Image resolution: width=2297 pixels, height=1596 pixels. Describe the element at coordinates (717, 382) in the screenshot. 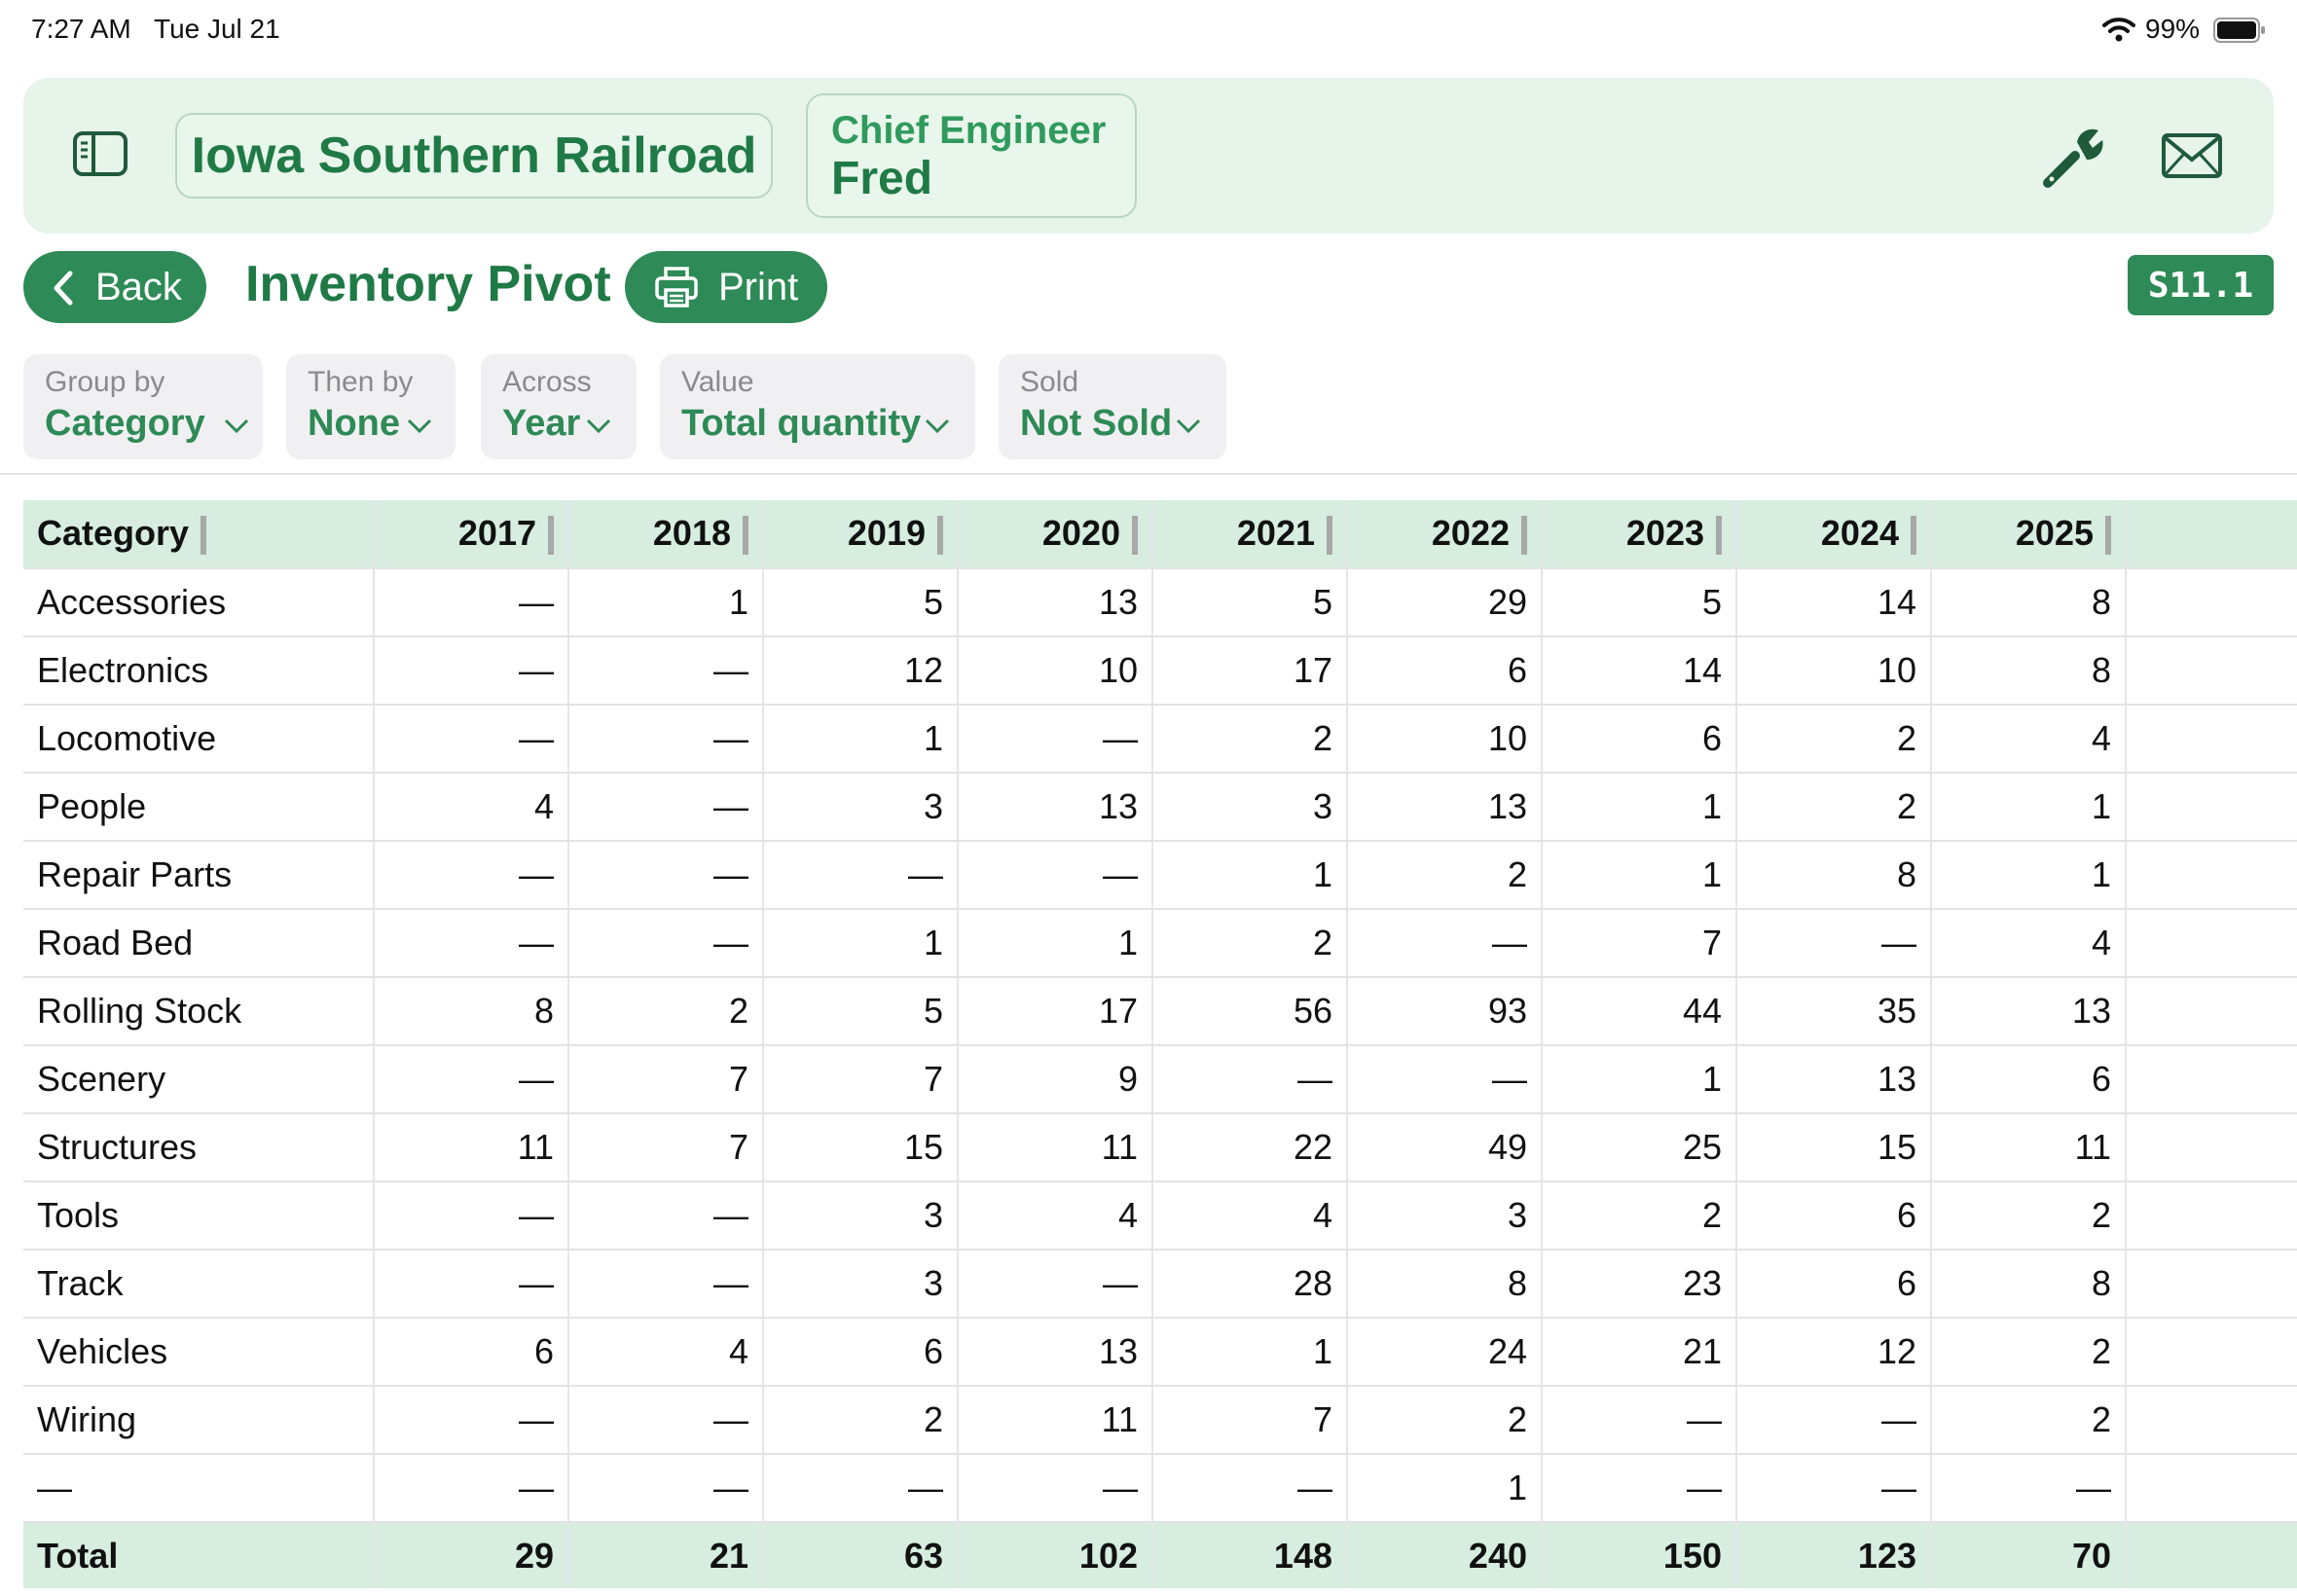

I see `value-label: Value` at that location.